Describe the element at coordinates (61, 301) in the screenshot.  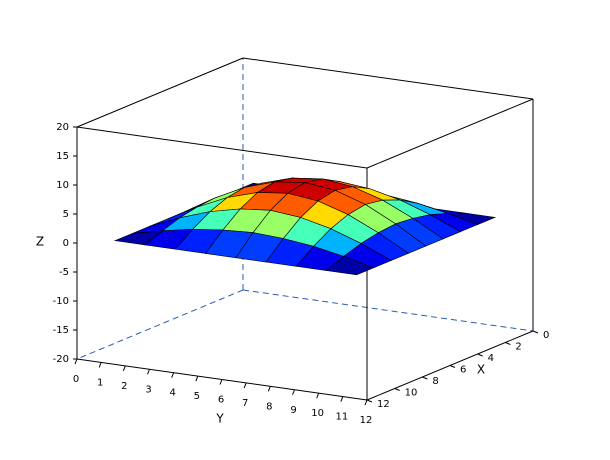
I see `z-tick-label: -10` at that location.